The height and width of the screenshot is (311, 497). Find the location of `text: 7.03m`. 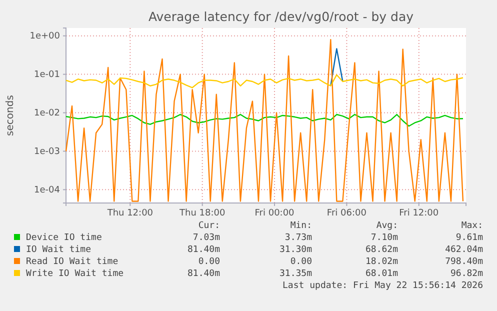

text: 7.03m is located at coordinates (206, 238).